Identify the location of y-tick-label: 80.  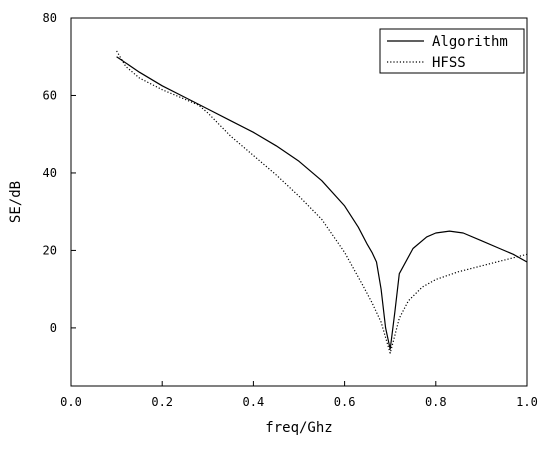
(50, 18).